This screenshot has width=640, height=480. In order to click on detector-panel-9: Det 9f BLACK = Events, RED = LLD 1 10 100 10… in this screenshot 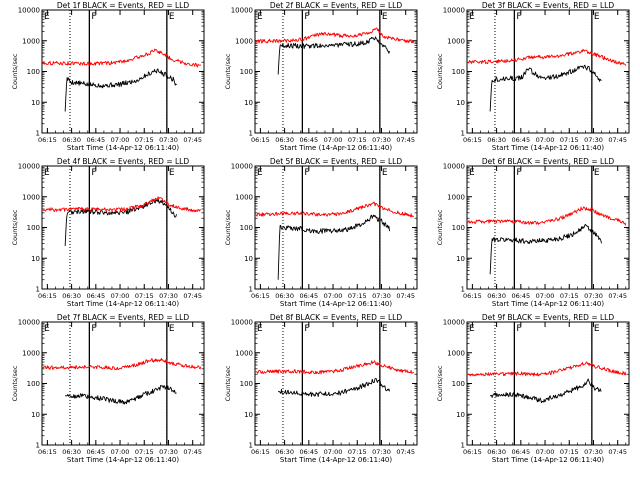, I will do `click(533, 388)`.